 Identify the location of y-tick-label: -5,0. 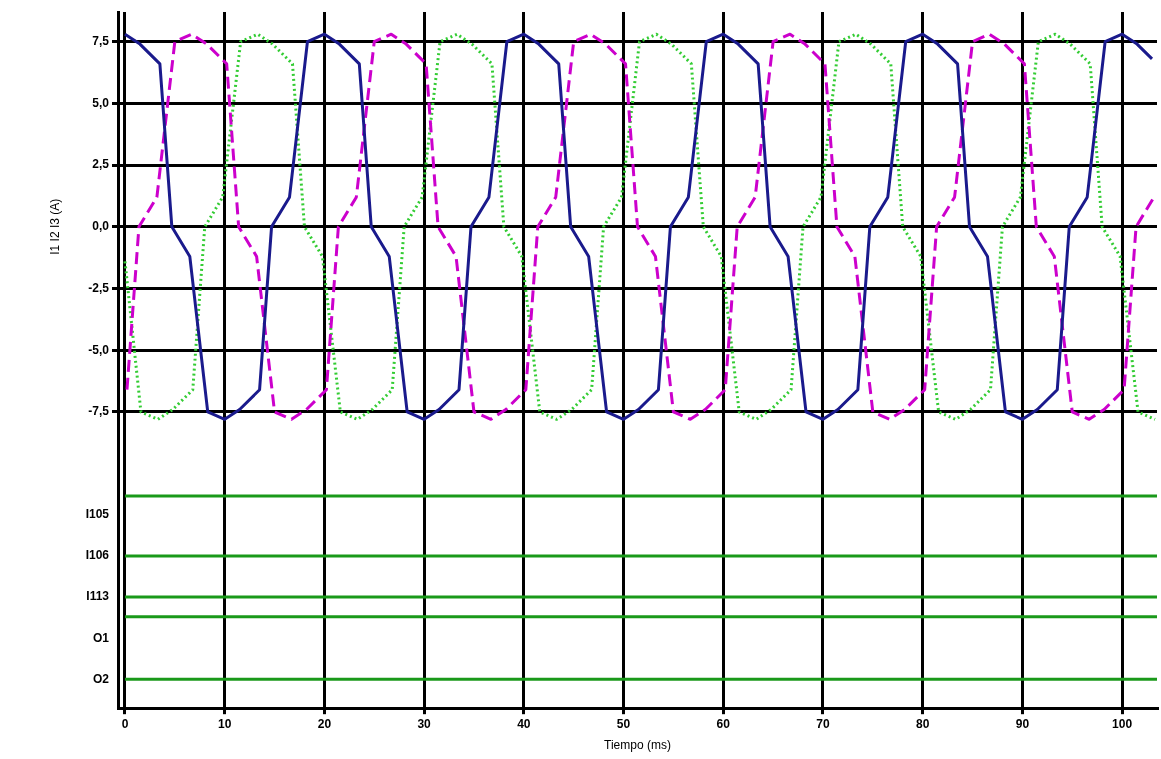
(99, 349).